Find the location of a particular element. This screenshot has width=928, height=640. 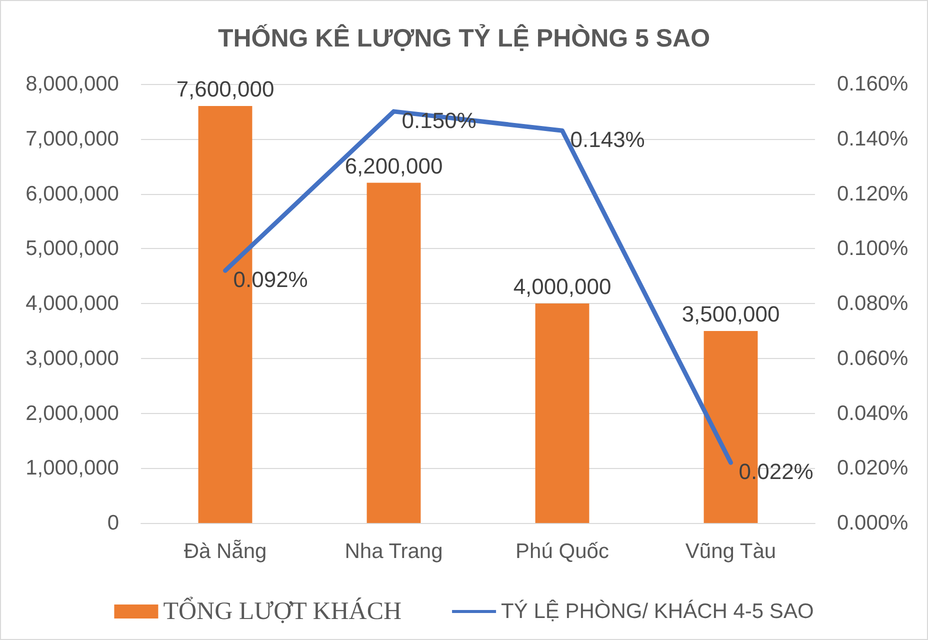

data-label: 3,500,000 is located at coordinates (731, 313).